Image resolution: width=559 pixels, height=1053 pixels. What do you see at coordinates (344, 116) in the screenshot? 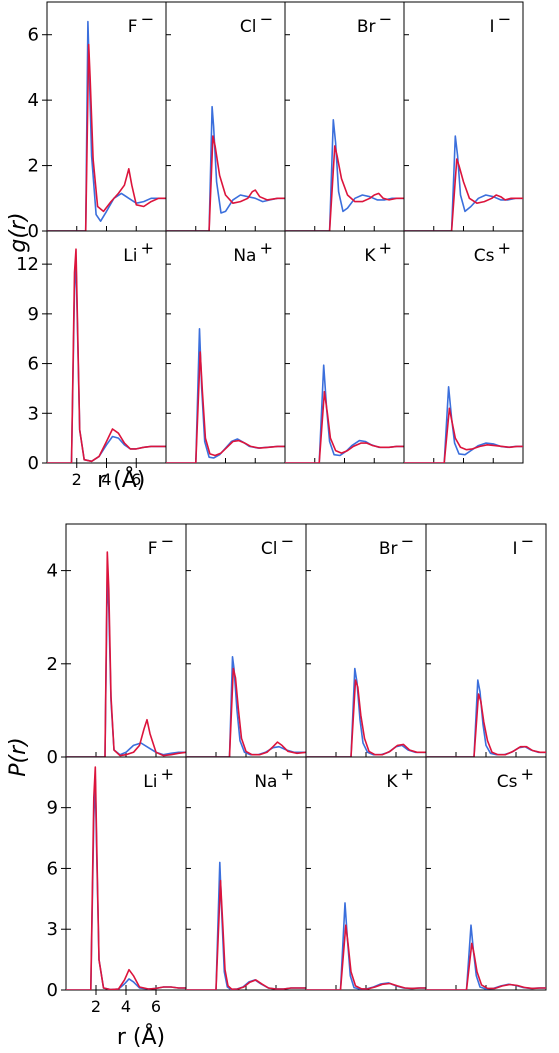
I see `panel-0-0-2: Br −` at bounding box center [344, 116].